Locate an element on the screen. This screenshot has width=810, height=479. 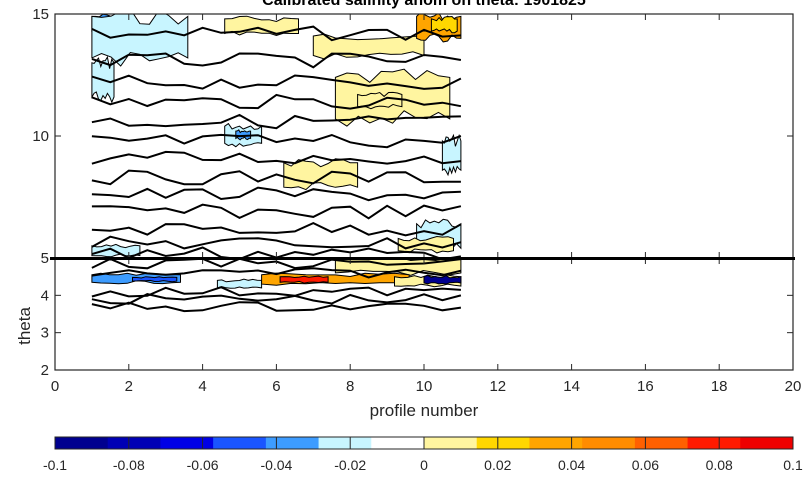
colorbar-ticks is located at coordinates (424, 443).